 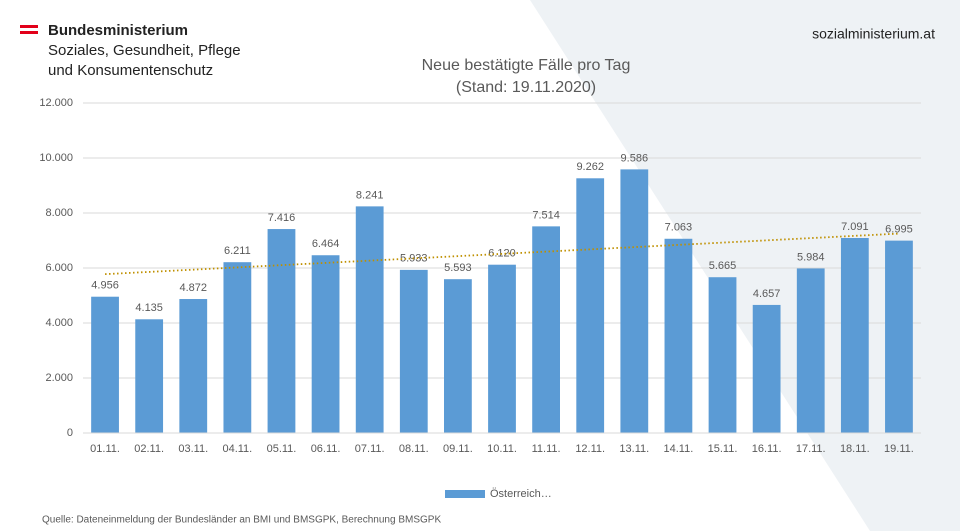 I want to click on value-label: 5.665, so click(x=723, y=266).